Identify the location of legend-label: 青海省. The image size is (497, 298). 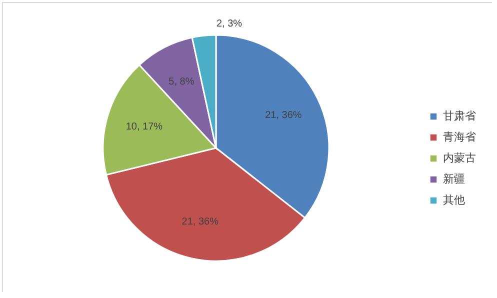
(459, 137).